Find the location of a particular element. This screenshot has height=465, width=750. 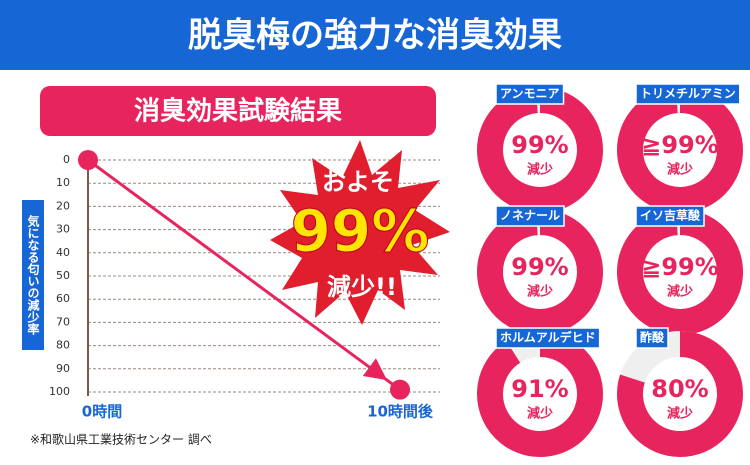

y-tick-label: 40 is located at coordinates (63, 252).